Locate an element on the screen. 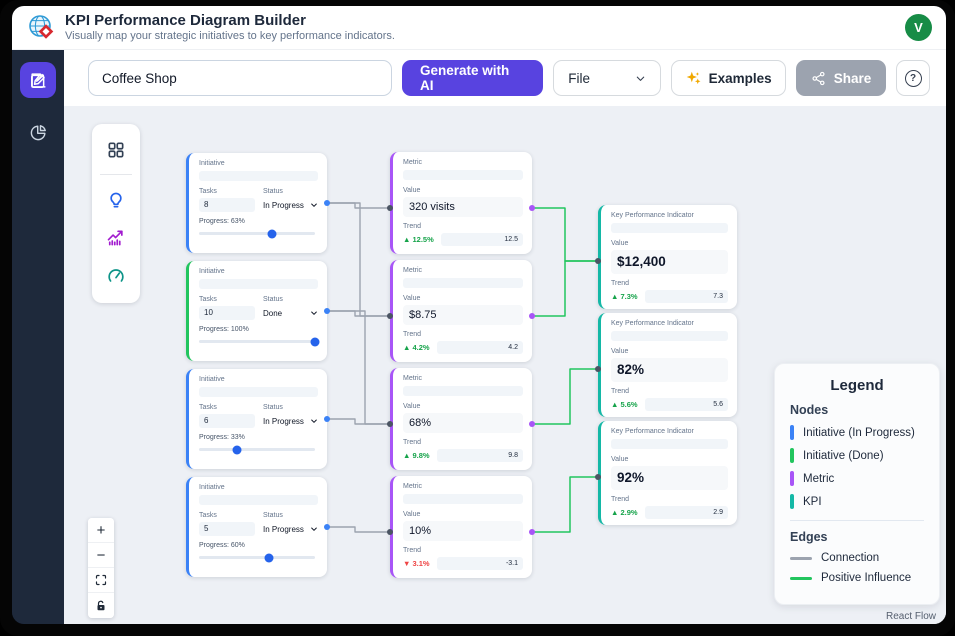 This screenshot has height=636, width=955. tasks-input: 10 is located at coordinates (227, 313).